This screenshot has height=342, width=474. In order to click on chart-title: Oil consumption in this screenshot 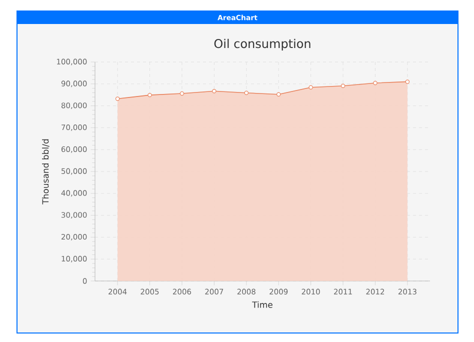, I will do `click(262, 44)`.